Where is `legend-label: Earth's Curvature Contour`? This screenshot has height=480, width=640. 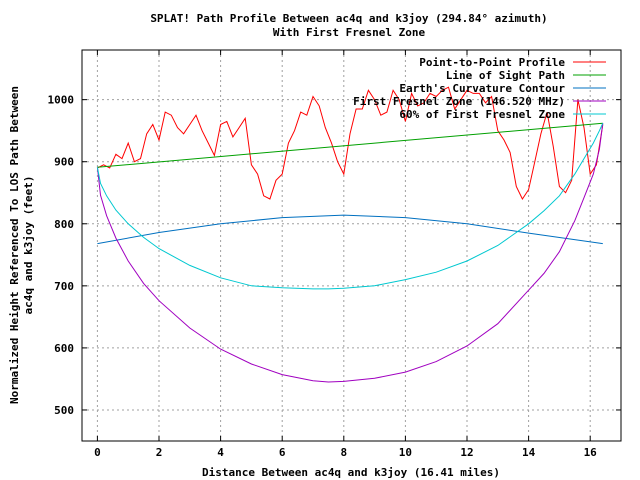
legend-label: Earth's Curvature Contour is located at coordinates (482, 88).